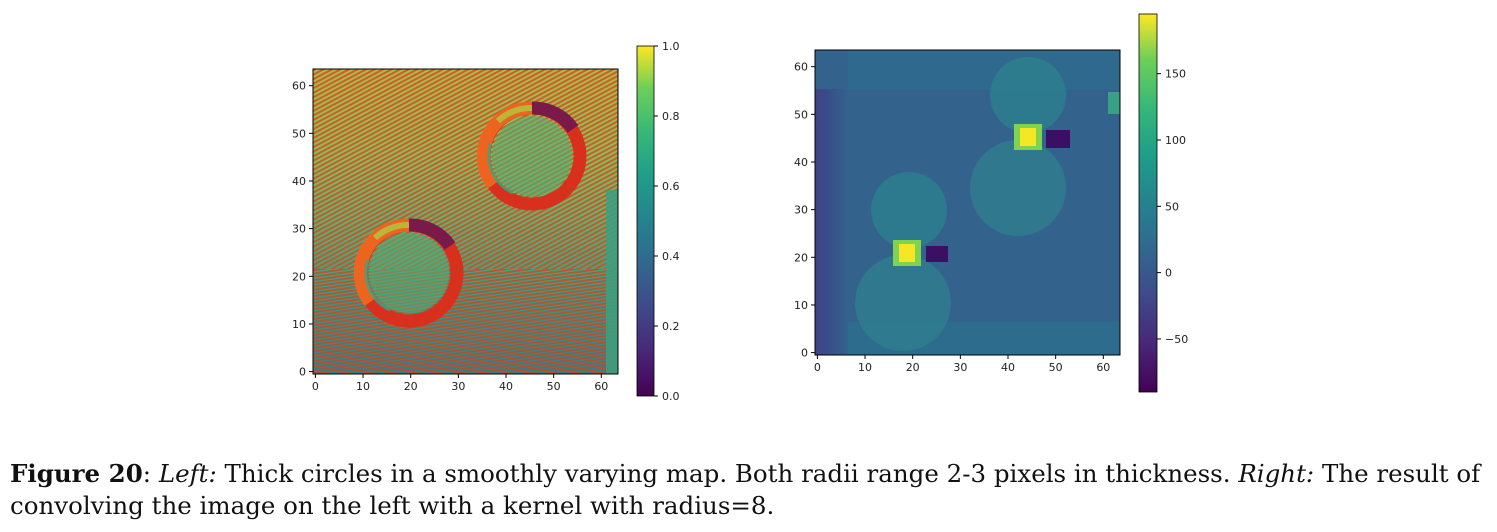 This screenshot has width=1497, height=532. What do you see at coordinates (817, 367) in the screenshot?
I see `right-x-tick-label: 0` at bounding box center [817, 367].